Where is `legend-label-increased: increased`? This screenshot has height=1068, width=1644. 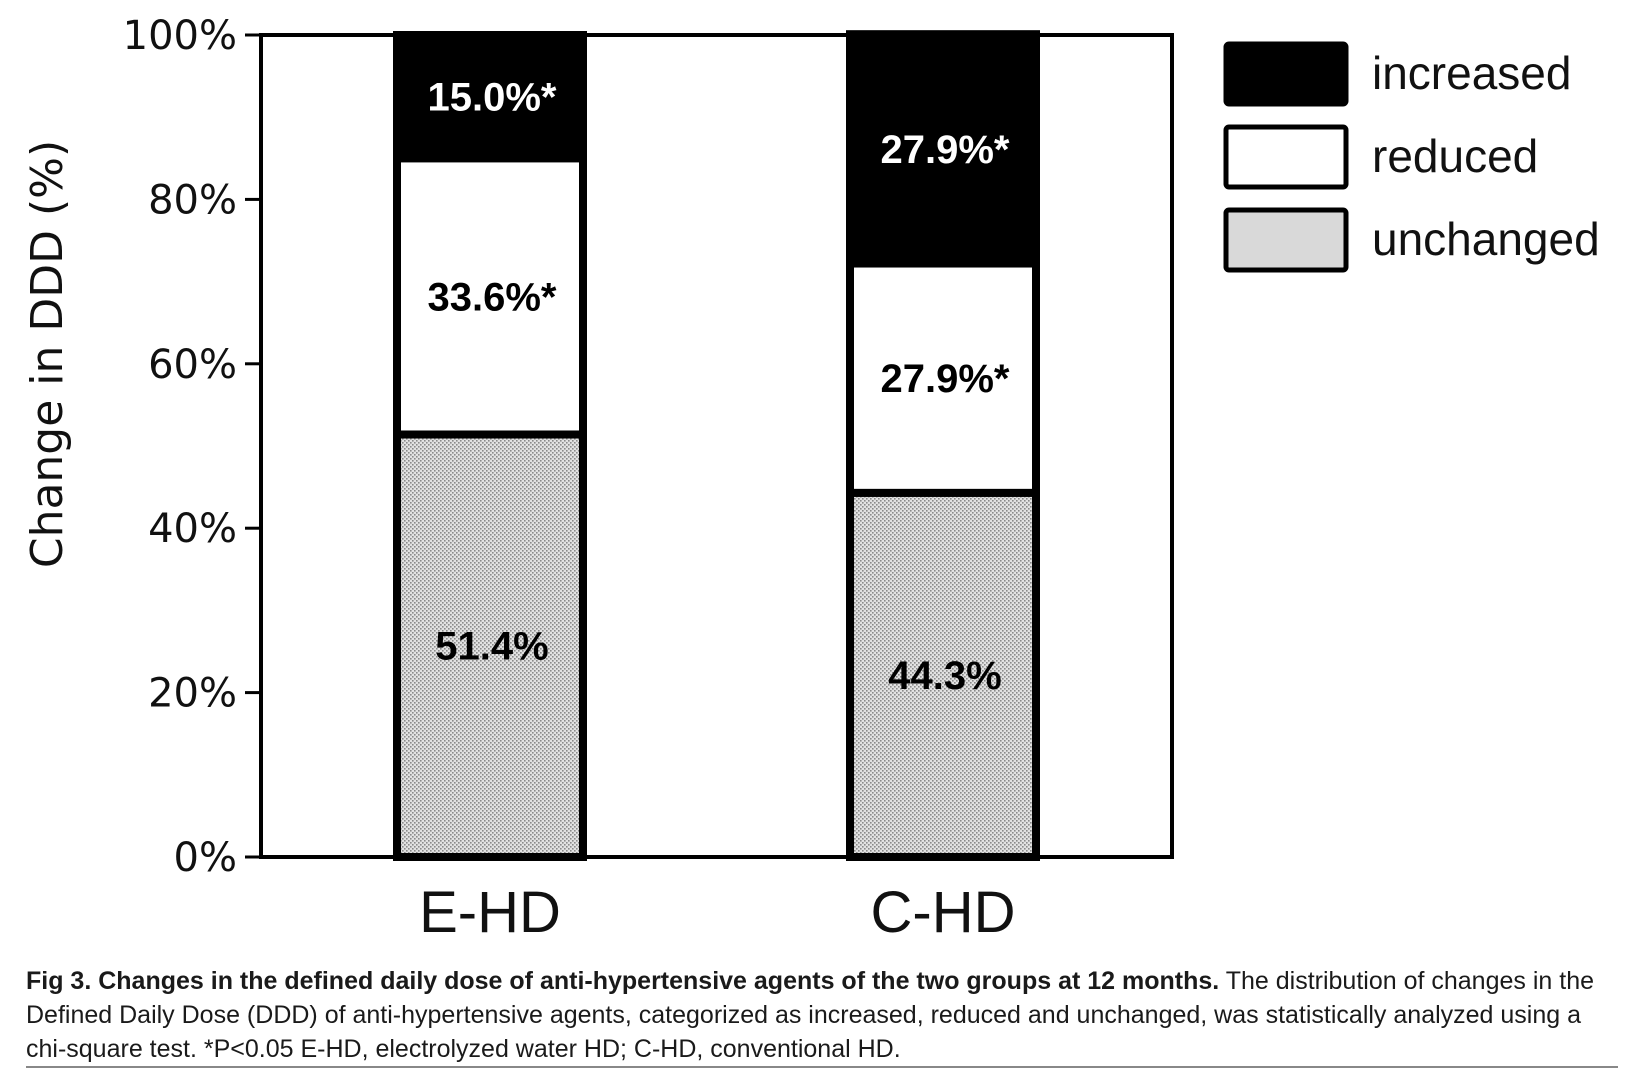 legend-label-increased: increased is located at coordinates (1471, 73).